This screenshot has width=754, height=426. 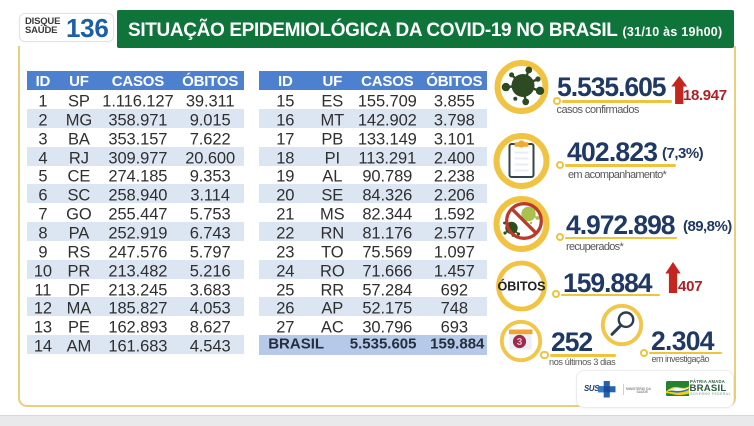 What do you see at coordinates (520, 342) in the screenshot?
I see `svg-text: 3` at bounding box center [520, 342].